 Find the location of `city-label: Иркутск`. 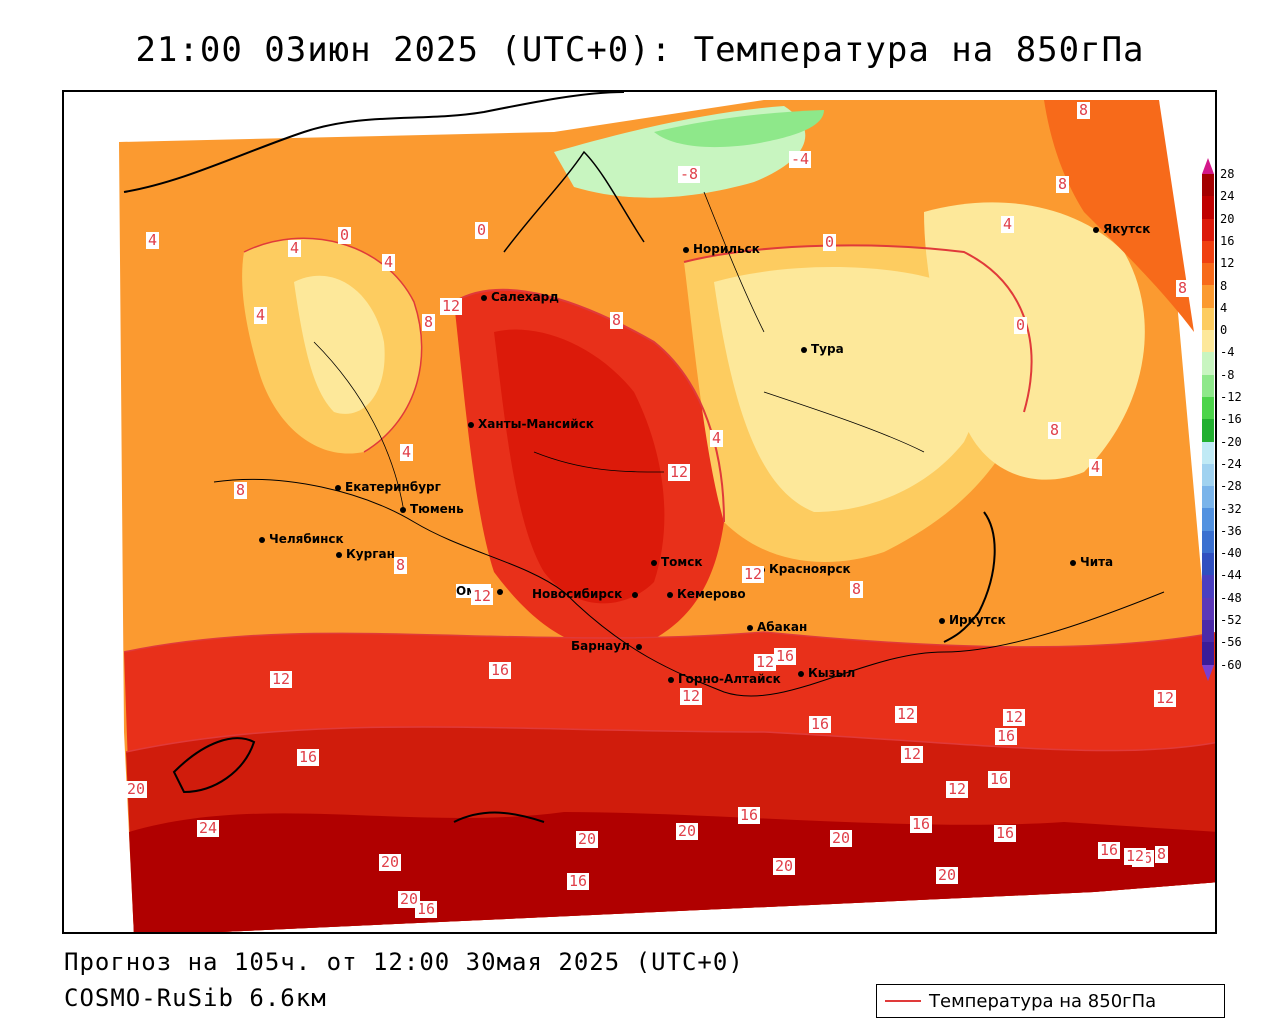

city-label: Иркутск is located at coordinates (977, 620).